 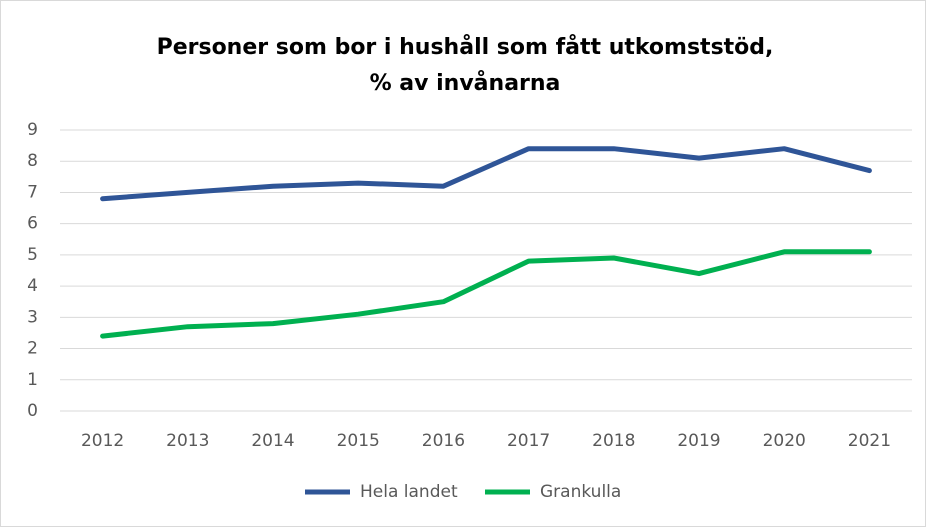 I want to click on legend-label: Grankulla, so click(x=580, y=492).